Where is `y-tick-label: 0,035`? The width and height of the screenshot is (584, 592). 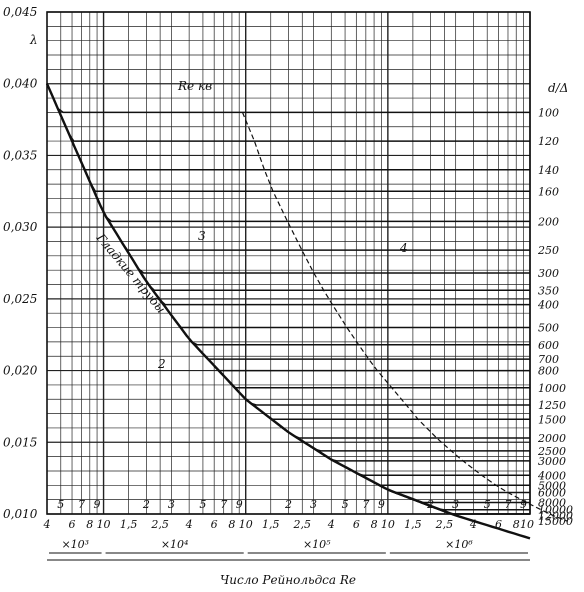 y-tick-label: 0,035 is located at coordinates (20, 155).